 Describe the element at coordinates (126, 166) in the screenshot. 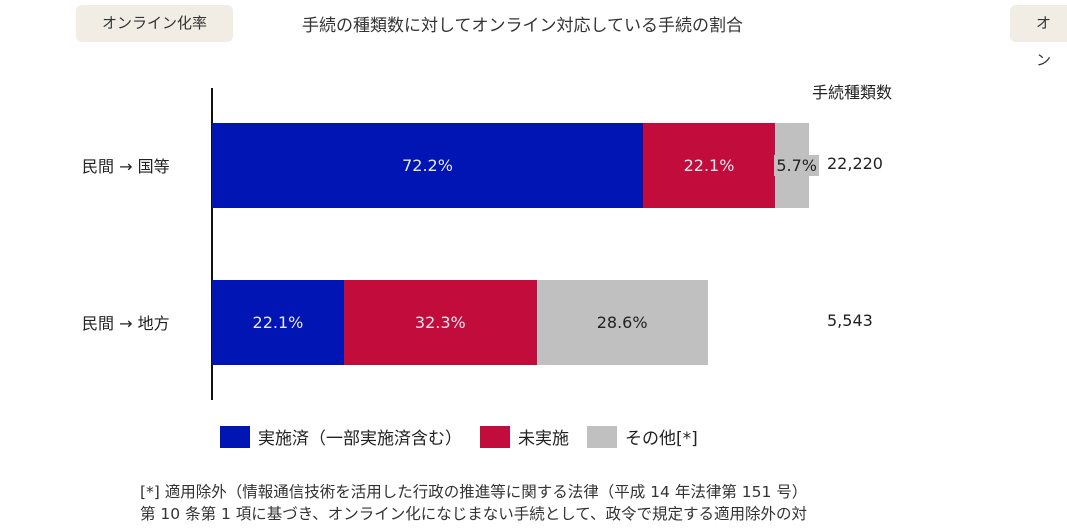

I see `category-label: 民間 → 国等` at that location.